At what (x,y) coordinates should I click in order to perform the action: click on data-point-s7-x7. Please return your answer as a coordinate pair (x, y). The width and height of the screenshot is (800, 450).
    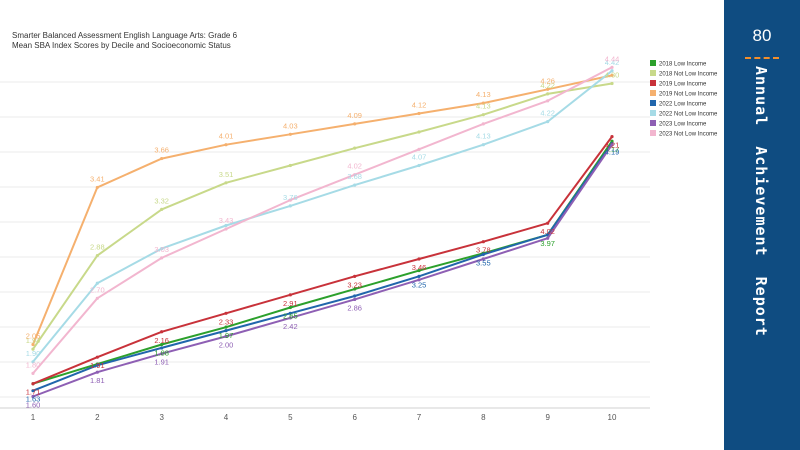
    Looking at the image, I should click on (419, 280).